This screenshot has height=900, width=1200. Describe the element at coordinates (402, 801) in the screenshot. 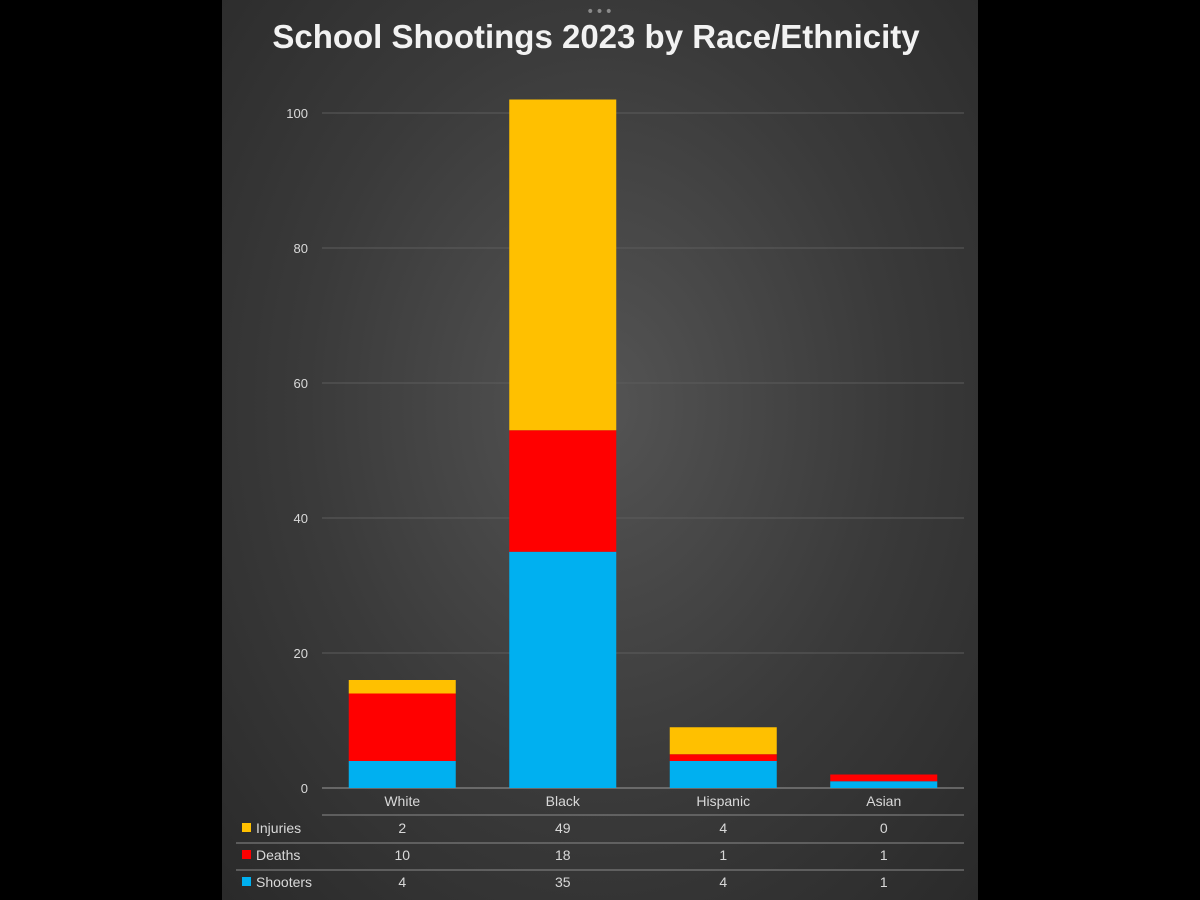

I see `x-category-label: White` at that location.